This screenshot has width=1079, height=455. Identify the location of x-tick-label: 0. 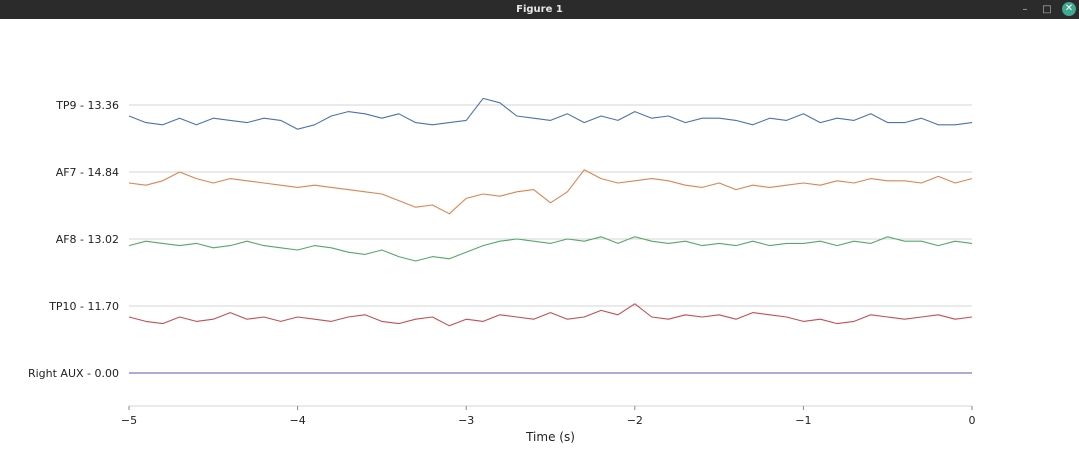
(972, 420).